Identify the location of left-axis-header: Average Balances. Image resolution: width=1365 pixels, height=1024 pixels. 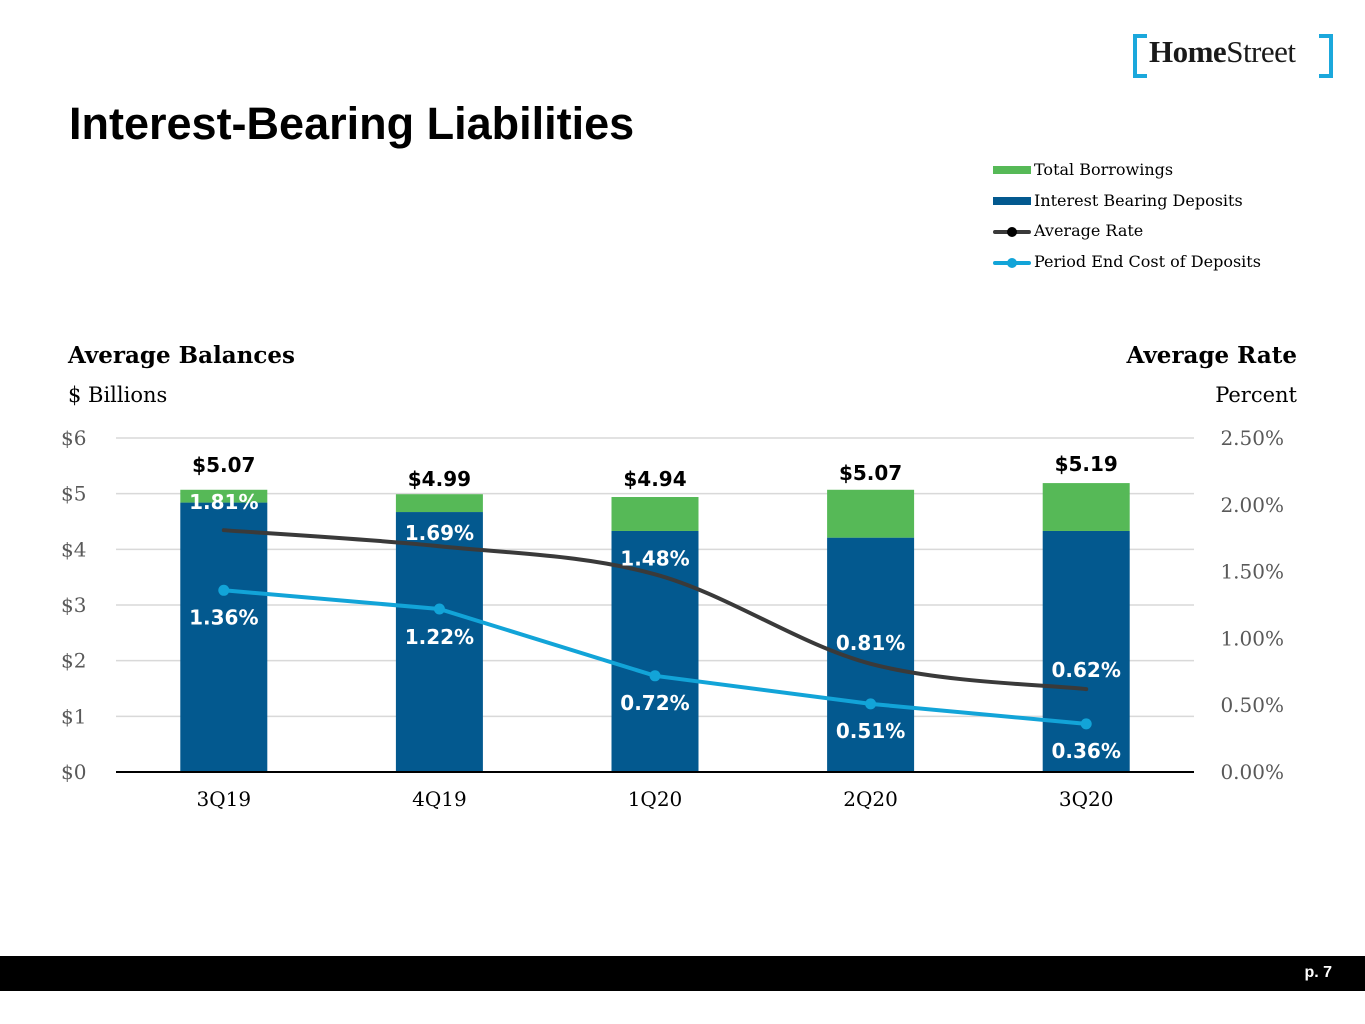
(181, 355).